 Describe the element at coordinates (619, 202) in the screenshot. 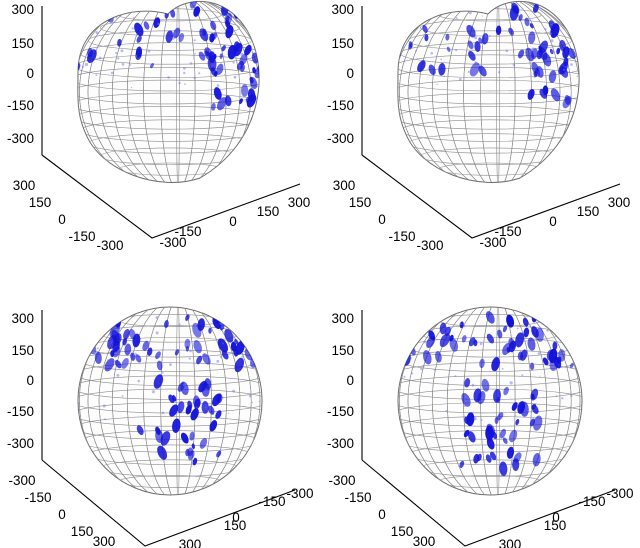

I see `y-tick-label: 300` at that location.